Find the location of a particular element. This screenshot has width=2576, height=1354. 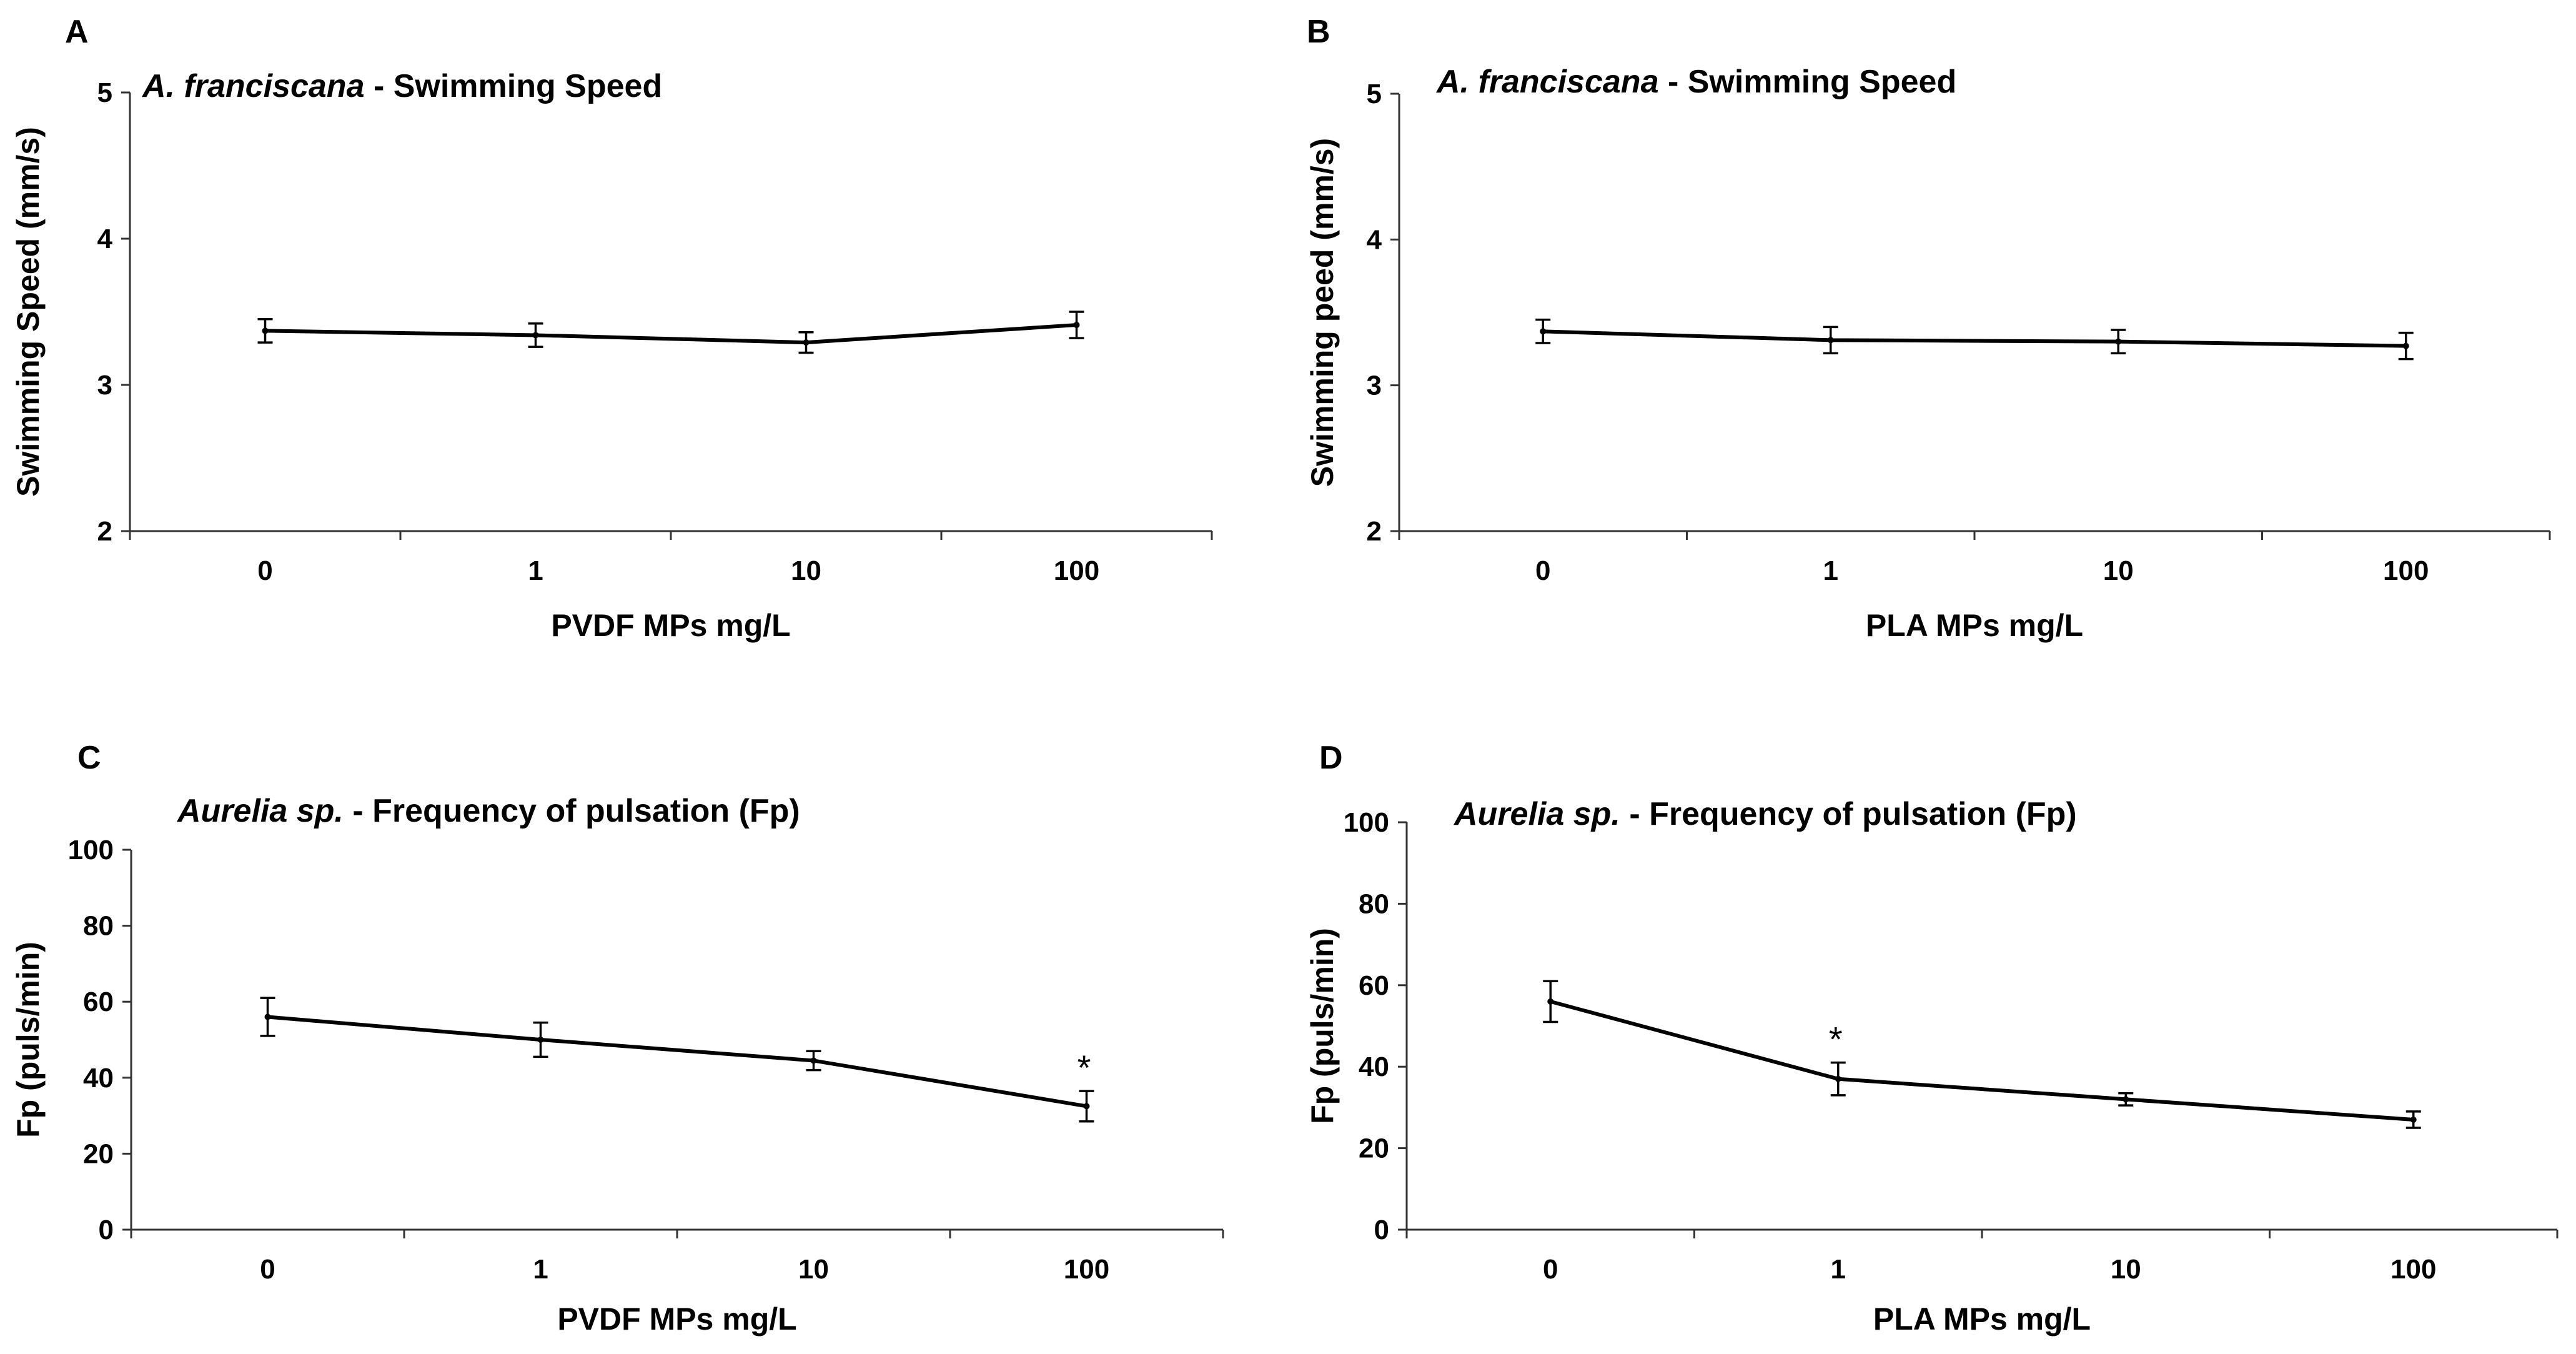

panel-letter: D is located at coordinates (1331, 758).